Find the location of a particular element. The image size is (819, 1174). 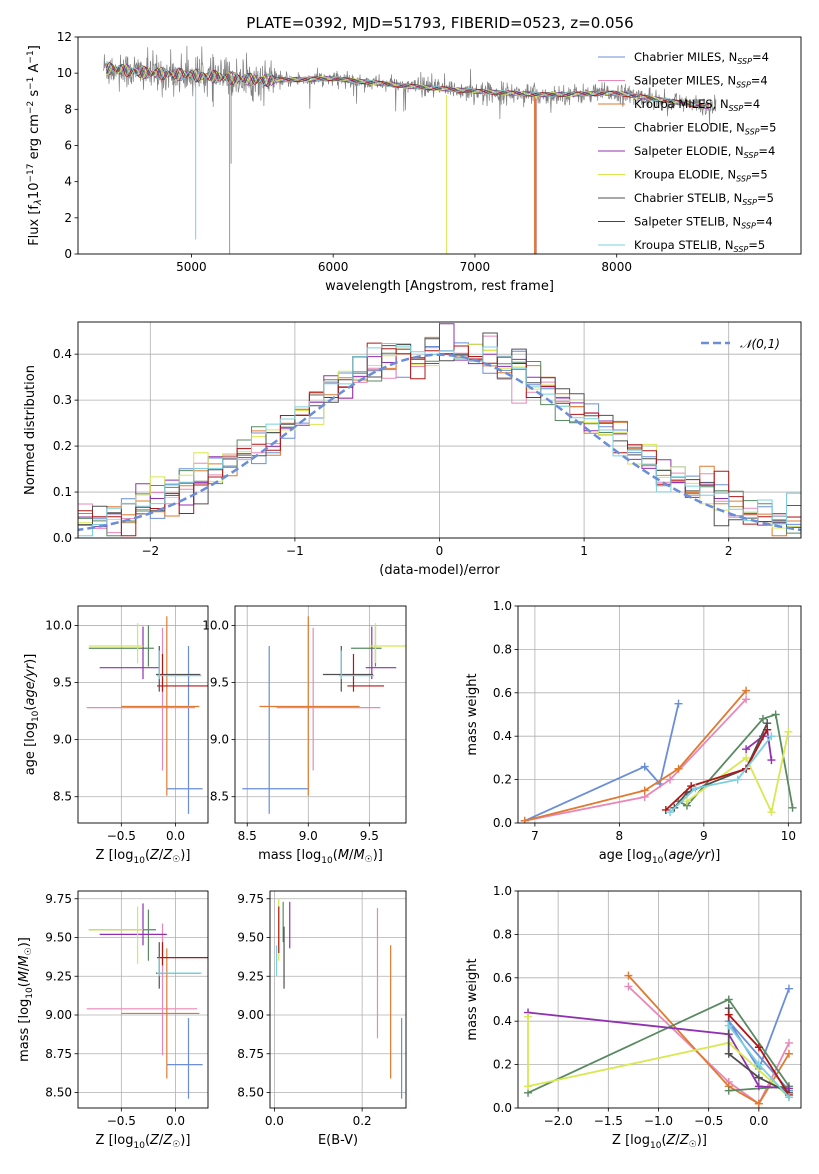

y-tick-label: 9.5 is located at coordinates (62, 683).